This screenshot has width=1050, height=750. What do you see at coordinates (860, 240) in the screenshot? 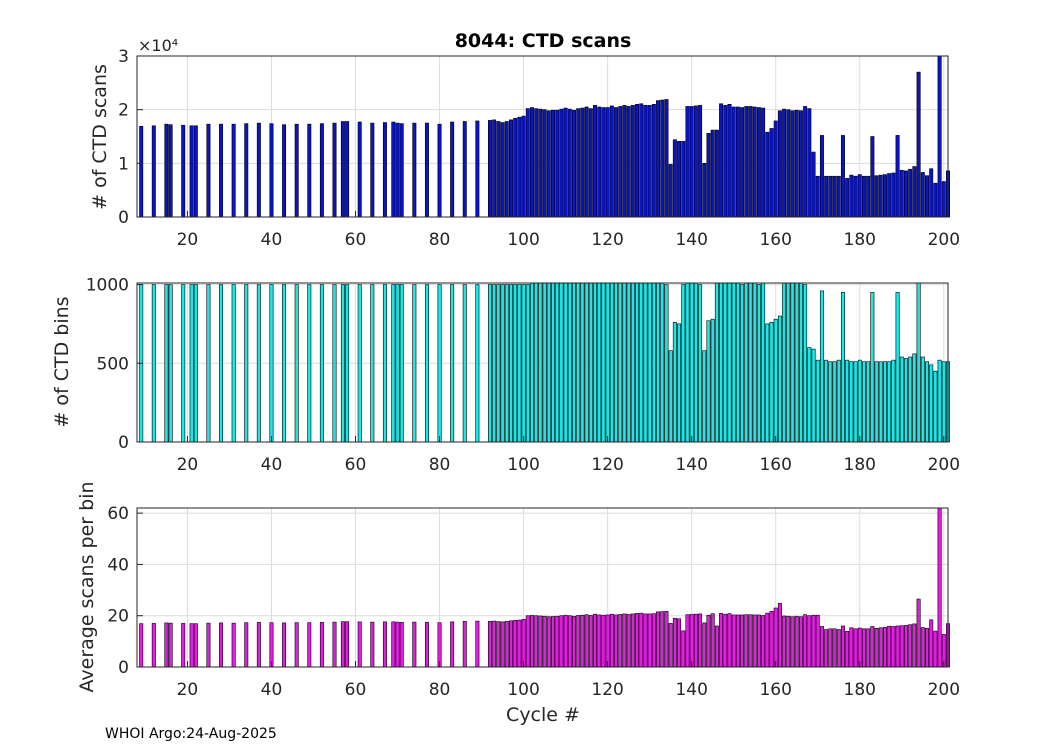
I see `x-tick-label: 180` at bounding box center [860, 240].